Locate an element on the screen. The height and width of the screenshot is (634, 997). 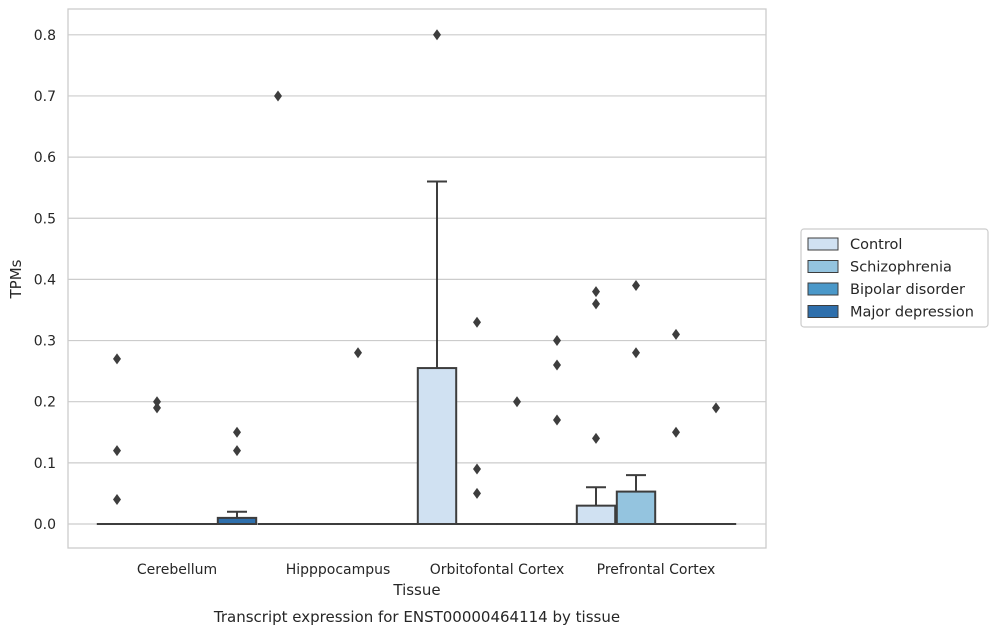
legend-label: Schizophrenia is located at coordinates (901, 268).